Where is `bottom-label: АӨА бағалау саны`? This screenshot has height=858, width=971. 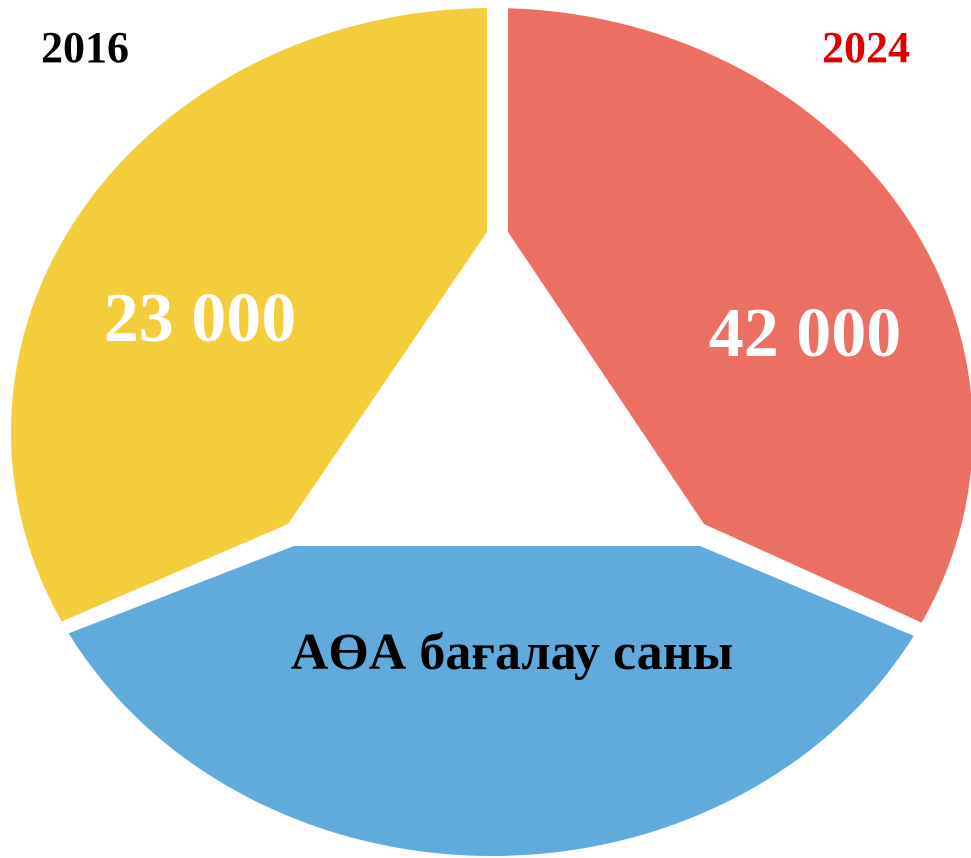
bottom-label: АӨА бағалау саны is located at coordinates (512, 652).